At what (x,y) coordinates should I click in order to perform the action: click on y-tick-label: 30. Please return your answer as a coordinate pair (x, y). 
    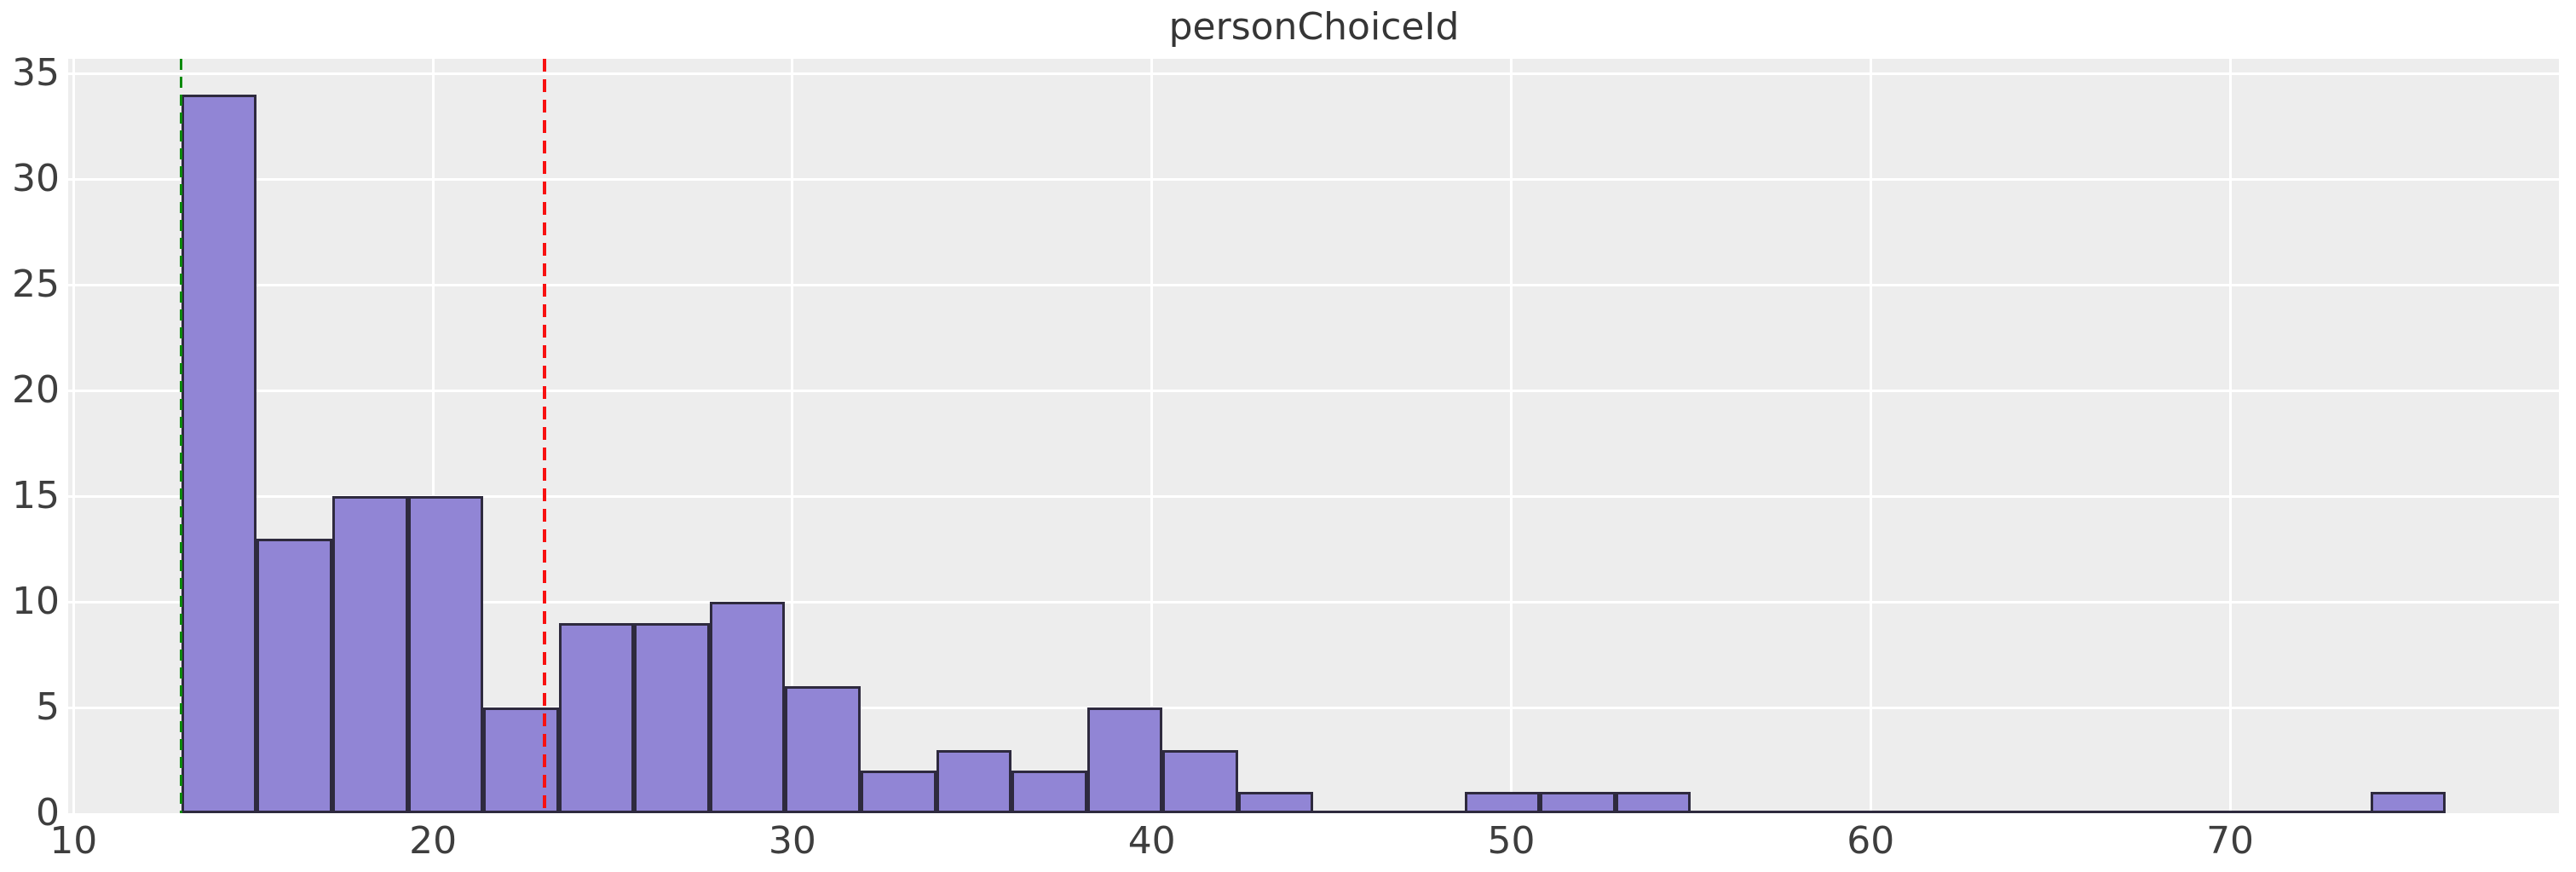
    Looking at the image, I should click on (36, 179).